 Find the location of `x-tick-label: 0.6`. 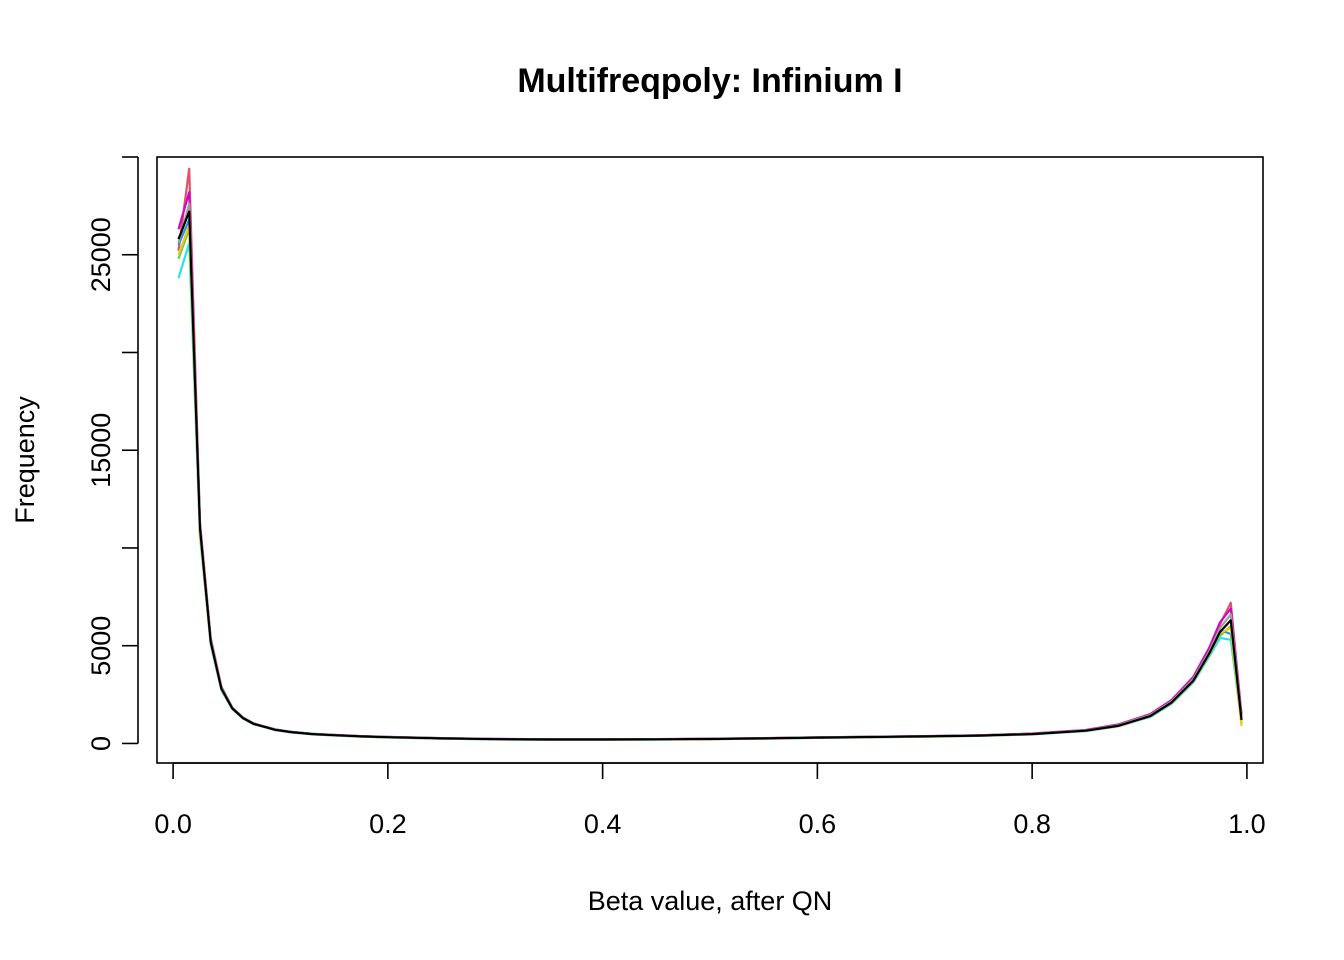

x-tick-label: 0.6 is located at coordinates (818, 824).